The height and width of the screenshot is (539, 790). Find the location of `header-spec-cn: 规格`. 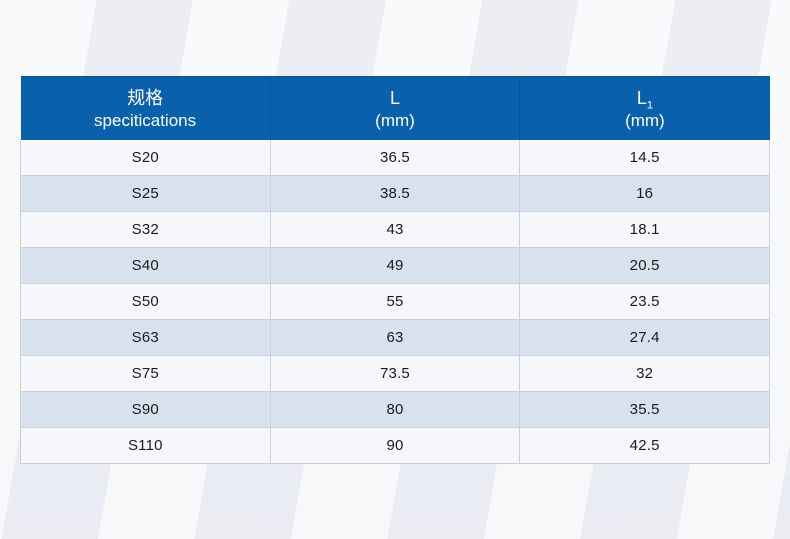

header-spec-cn: 规格 is located at coordinates (145, 97).